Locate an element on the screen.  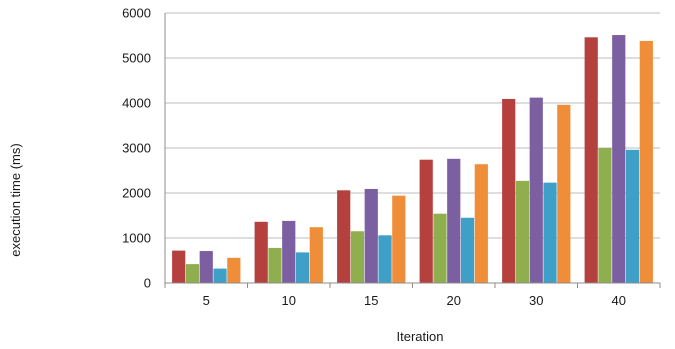
y-axis-title: execution time (ms) is located at coordinates (15, 199).